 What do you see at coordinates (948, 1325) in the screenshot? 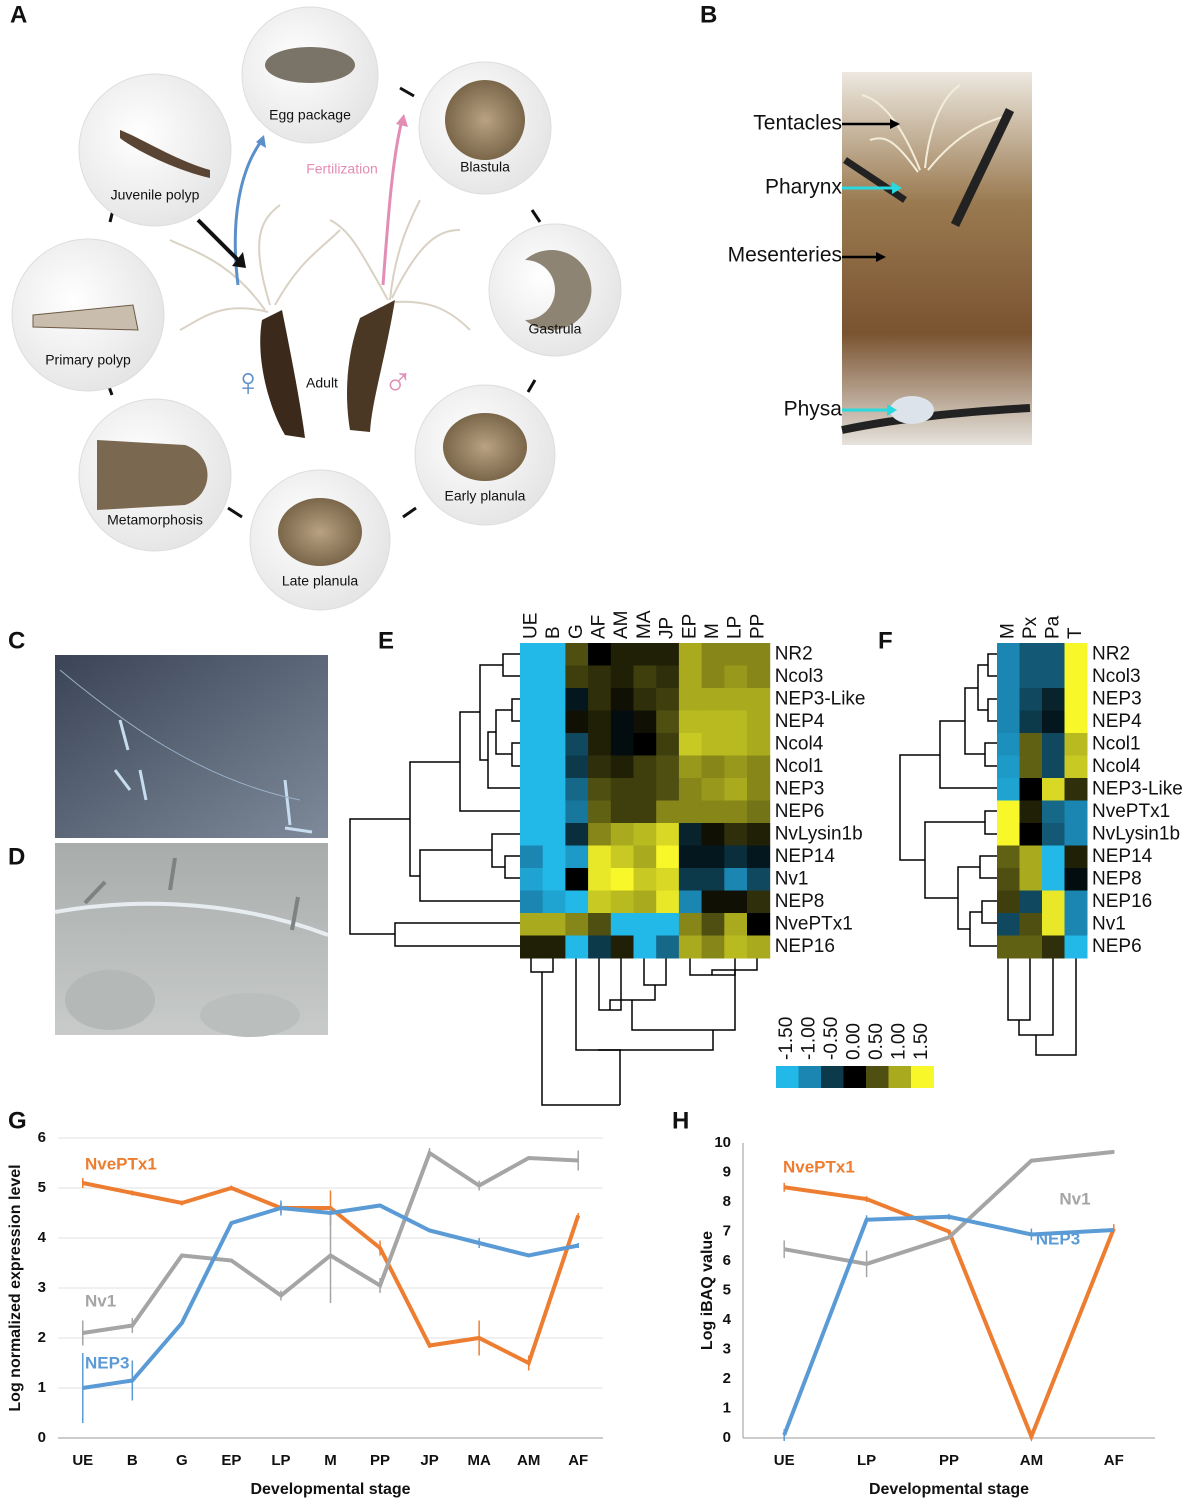
I see `series-line` at bounding box center [948, 1325].